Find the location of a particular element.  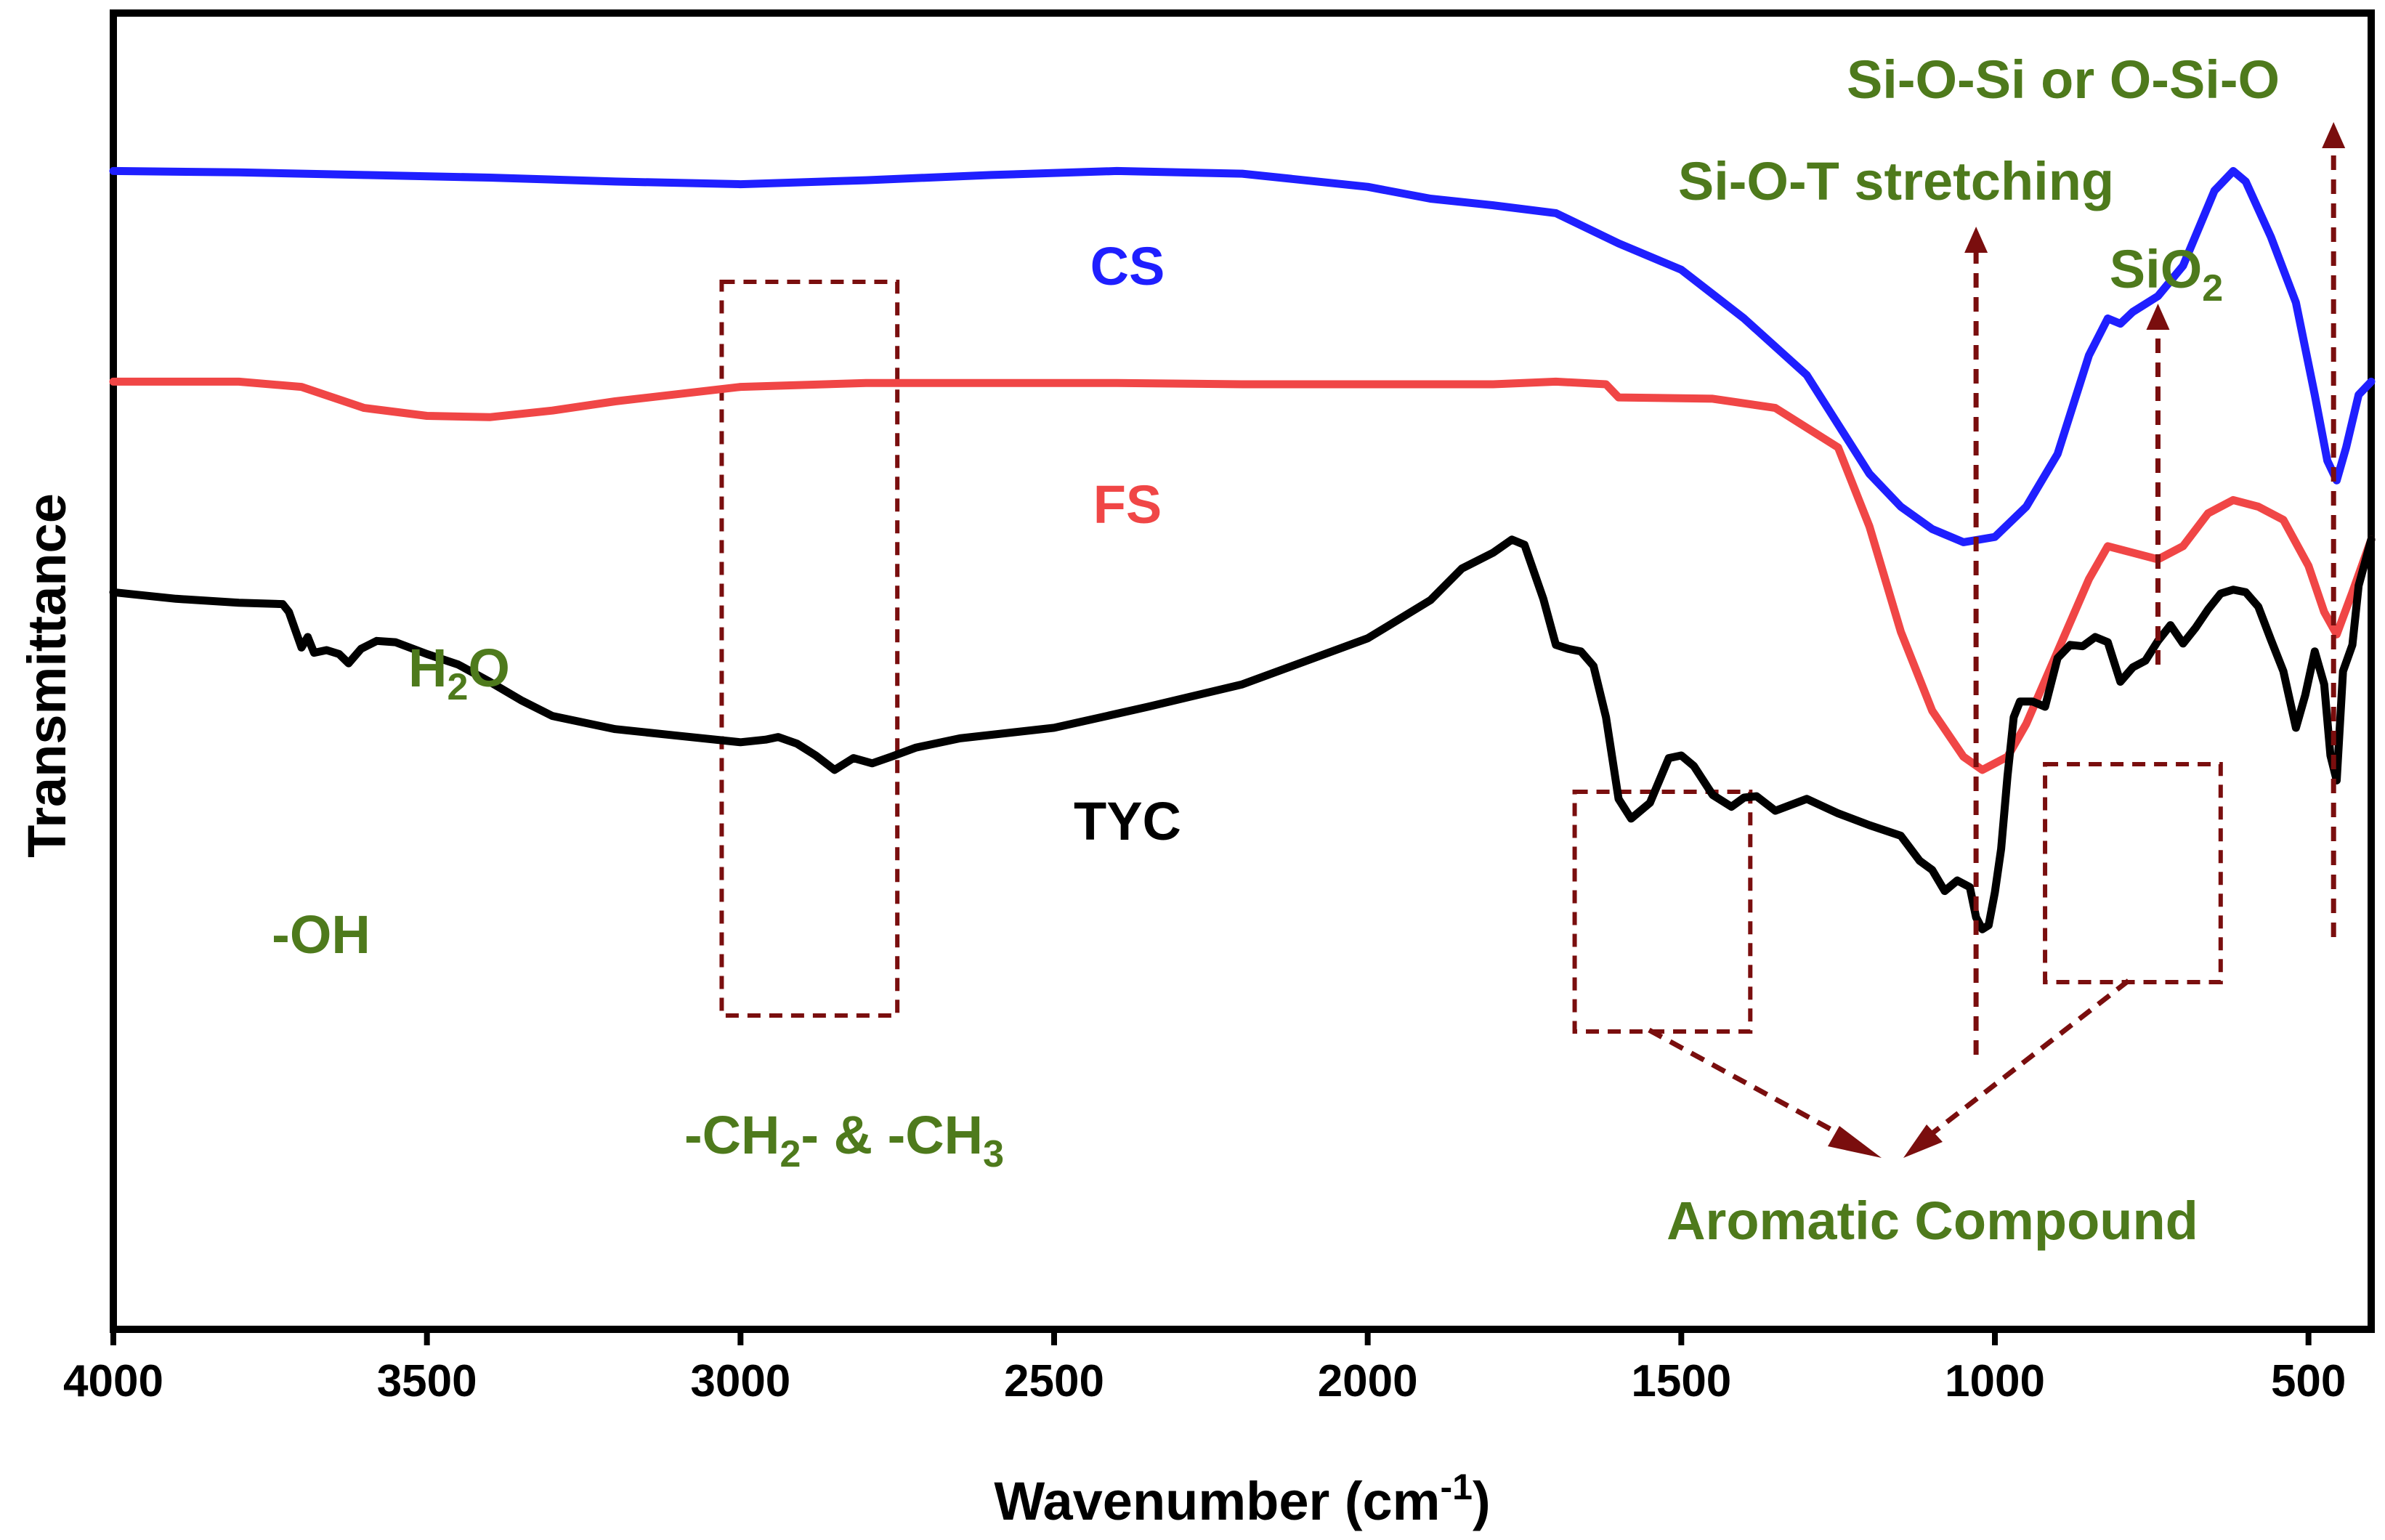

series-label-tyc: TYC is located at coordinates (1127, 821).